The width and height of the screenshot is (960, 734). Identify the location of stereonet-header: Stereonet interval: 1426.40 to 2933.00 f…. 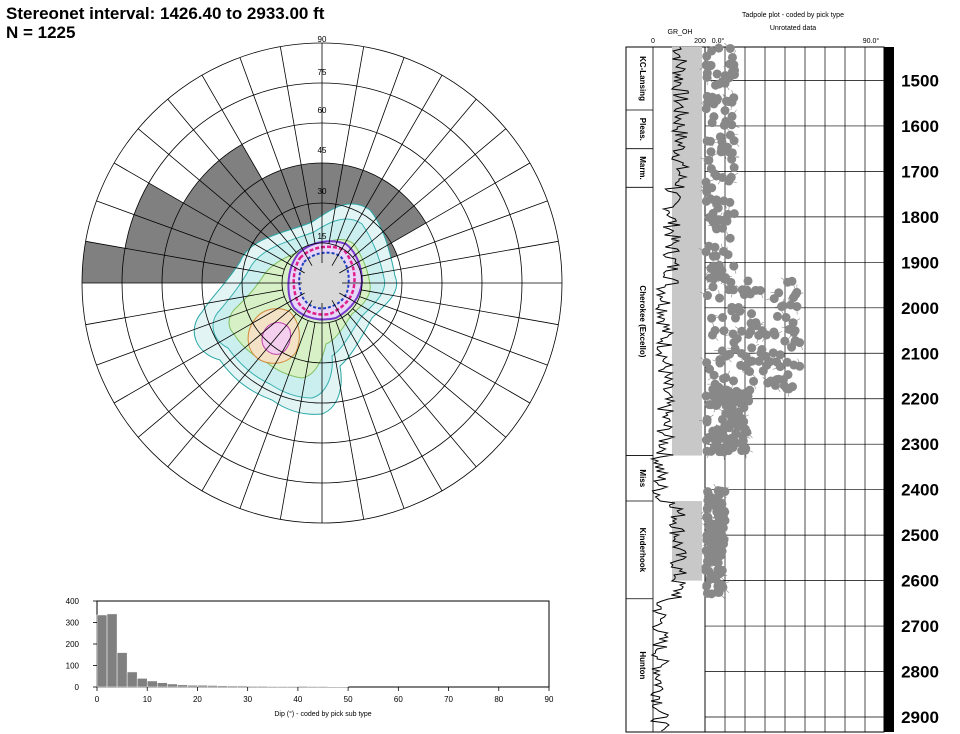
(165, 23).